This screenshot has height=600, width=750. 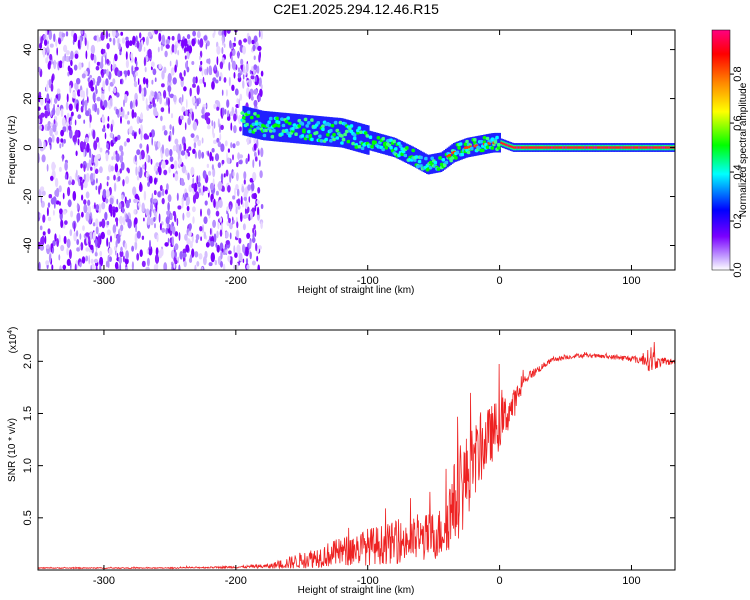 I want to click on y-tick-label: 1.5, so click(x=28, y=413).